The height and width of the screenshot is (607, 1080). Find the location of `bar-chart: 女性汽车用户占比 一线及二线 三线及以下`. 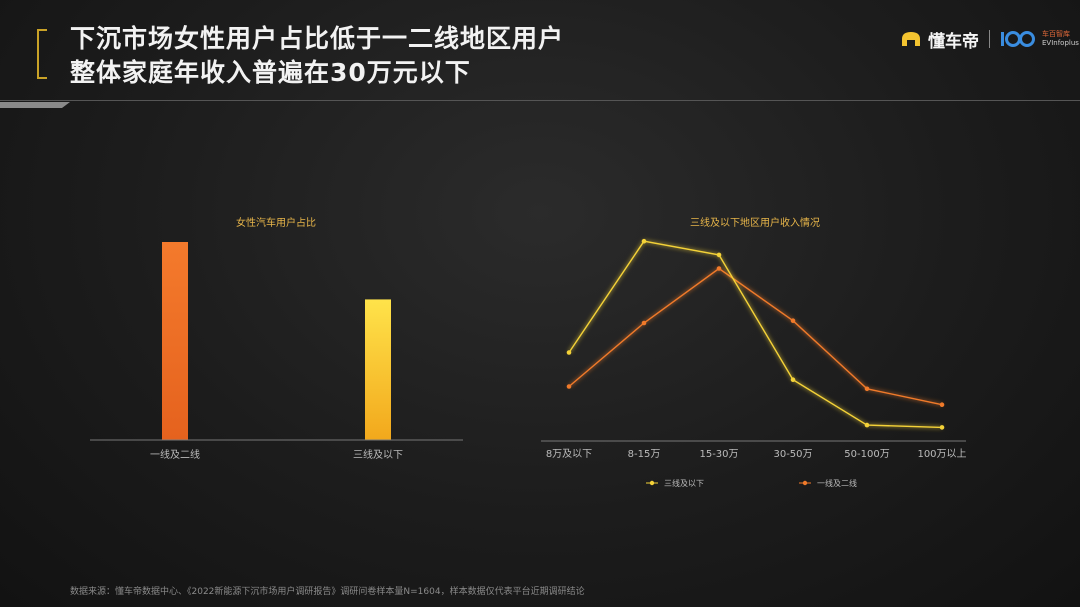

bar-chart: 女性汽车用户占比 一线及二线 三线及以下 is located at coordinates (276, 338).